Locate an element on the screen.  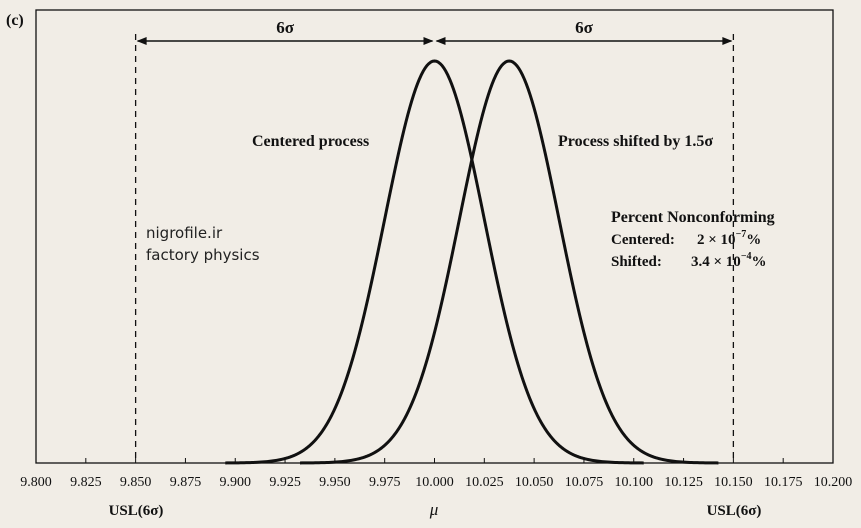
x-tick-label: 9.850 is located at coordinates (136, 482).